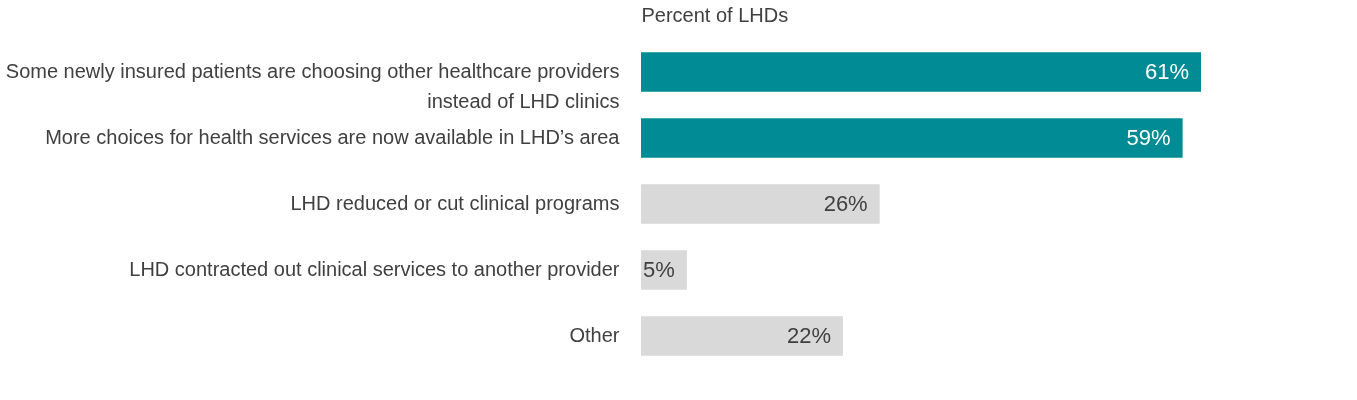  Describe the element at coordinates (1148, 137) in the screenshot. I see `data-label: 59%` at that location.